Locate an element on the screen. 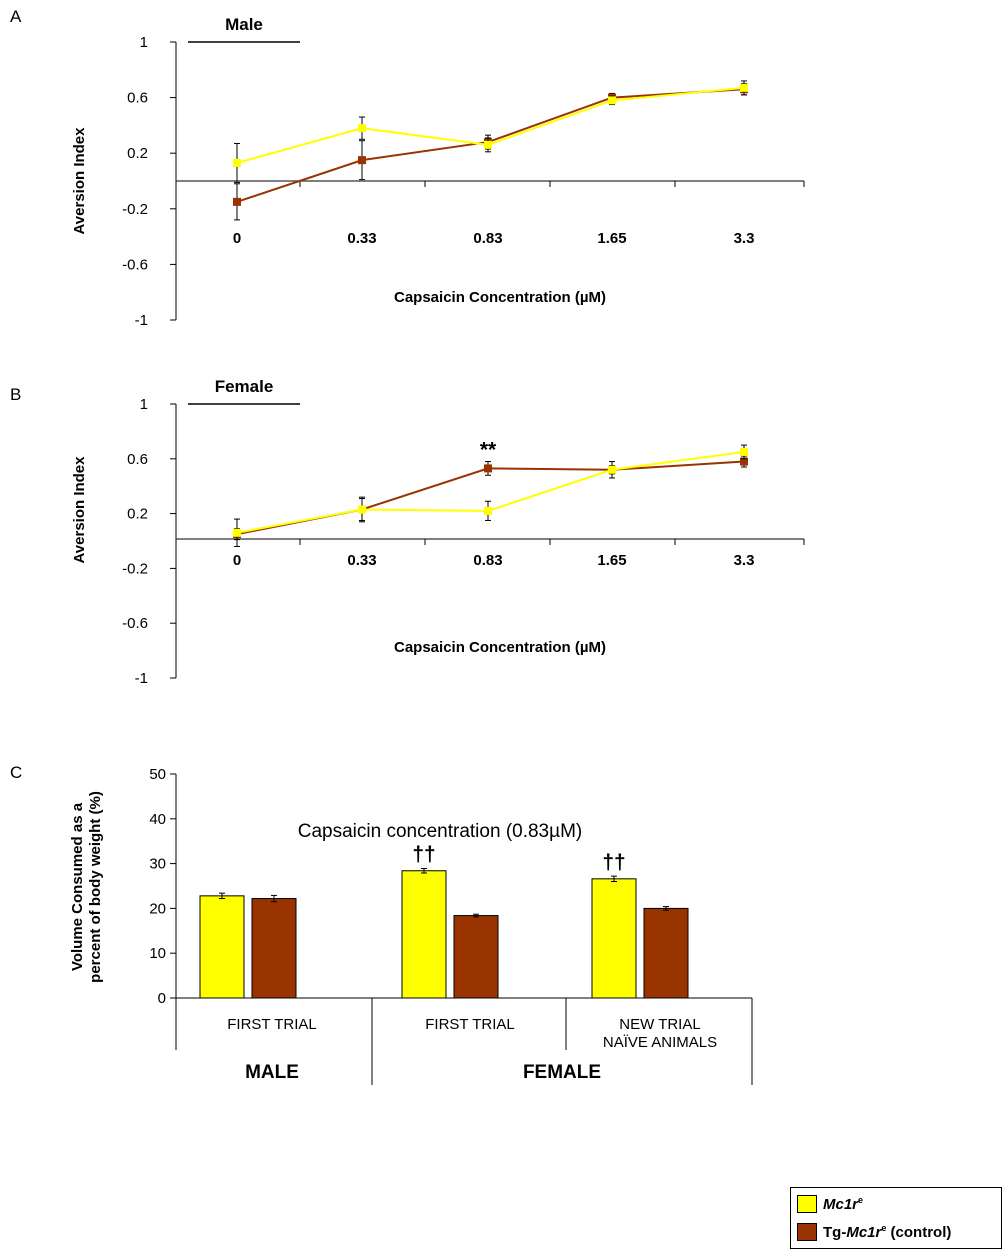  y-tick-label-c: 20 is located at coordinates (157, 908).